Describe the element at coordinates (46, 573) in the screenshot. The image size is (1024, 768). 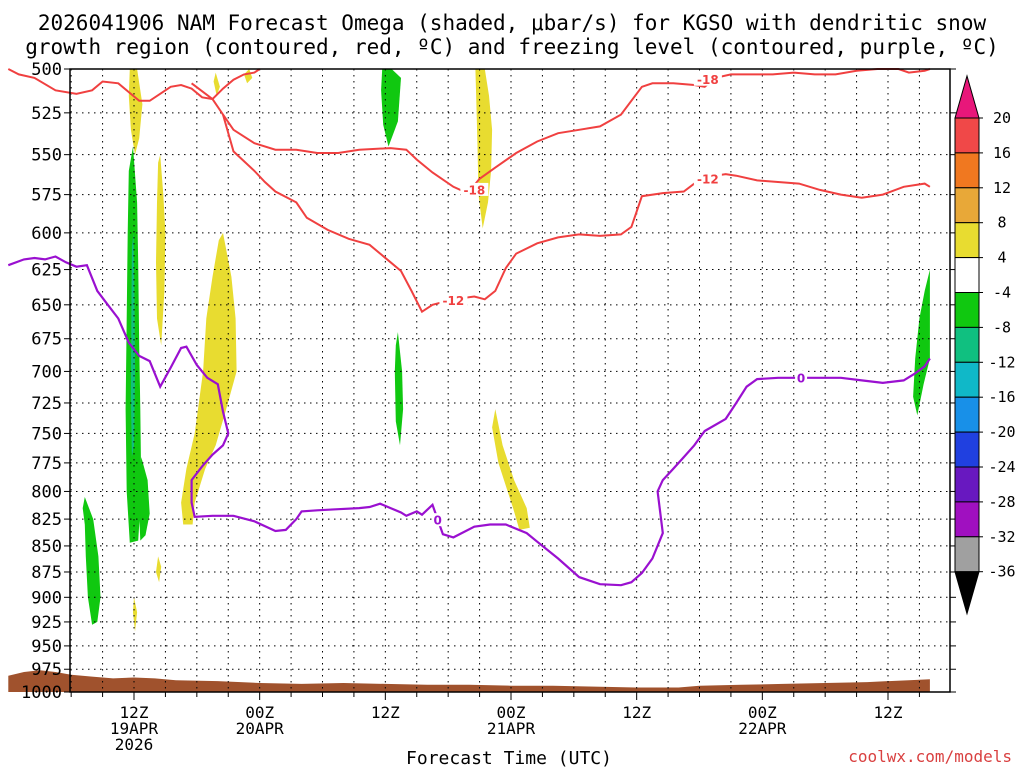
I see `y-tick-label: 875` at that location.